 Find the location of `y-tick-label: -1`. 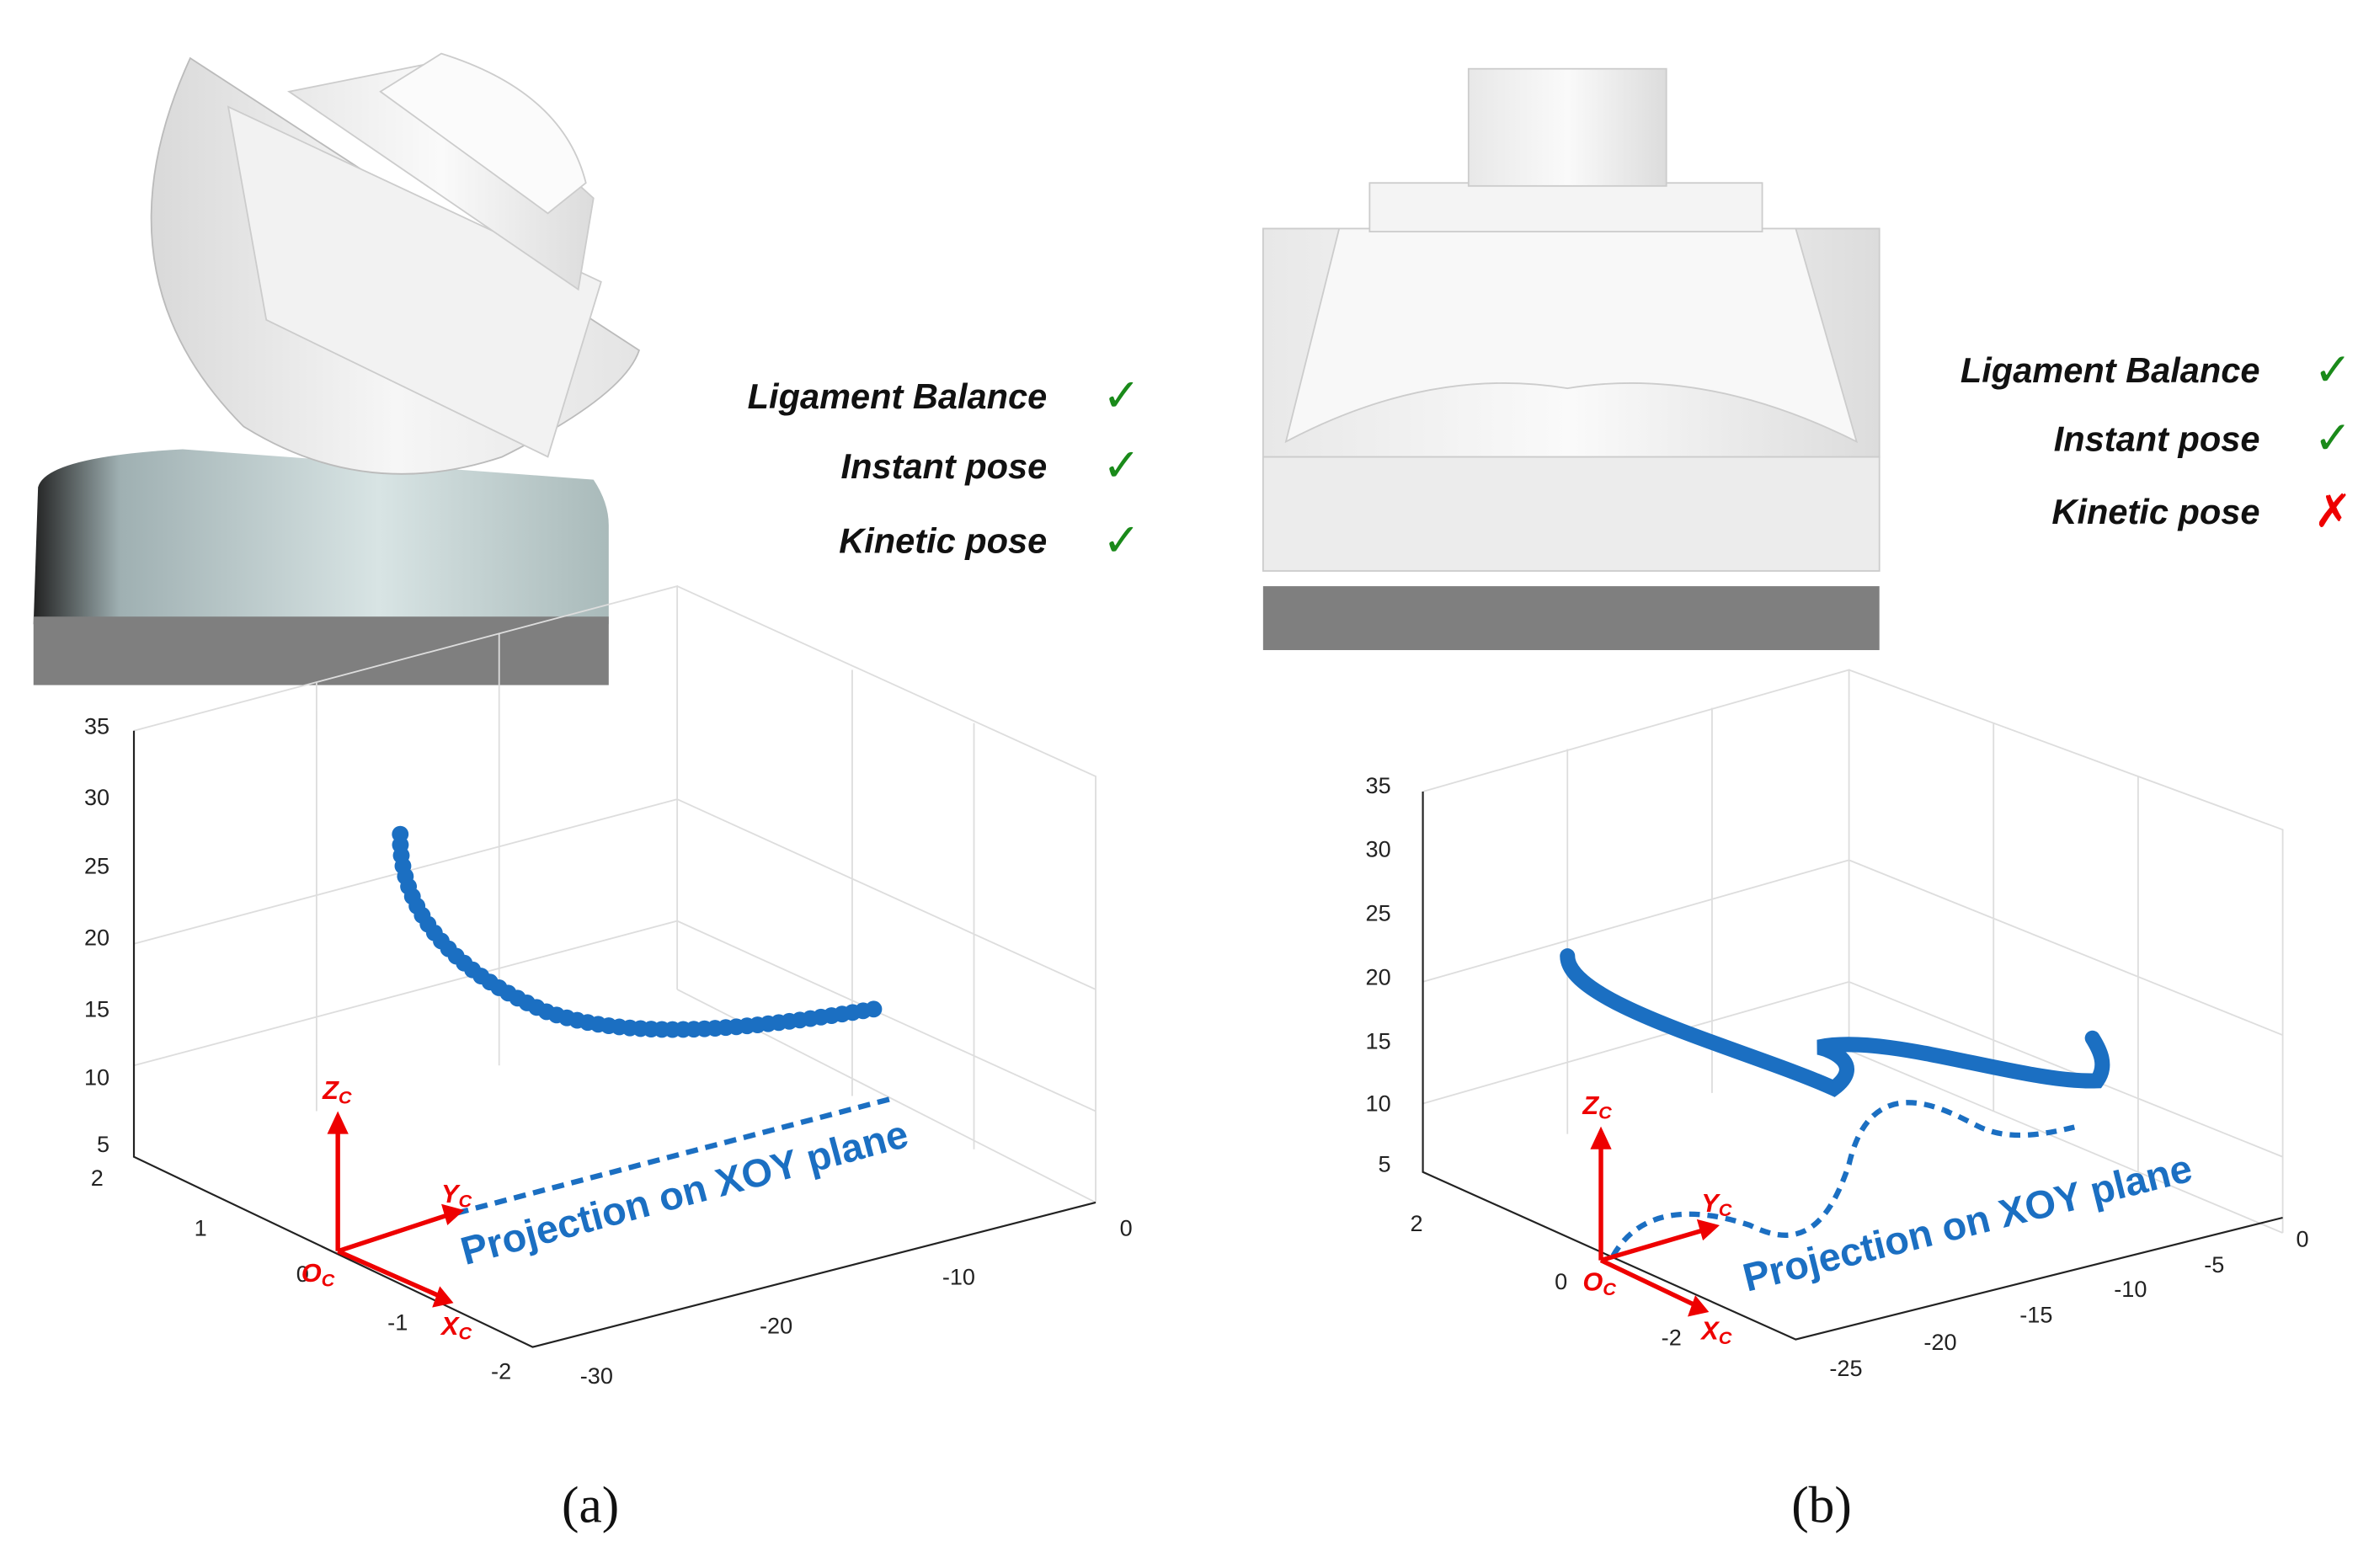

y-tick-label: -1 is located at coordinates (397, 1322).